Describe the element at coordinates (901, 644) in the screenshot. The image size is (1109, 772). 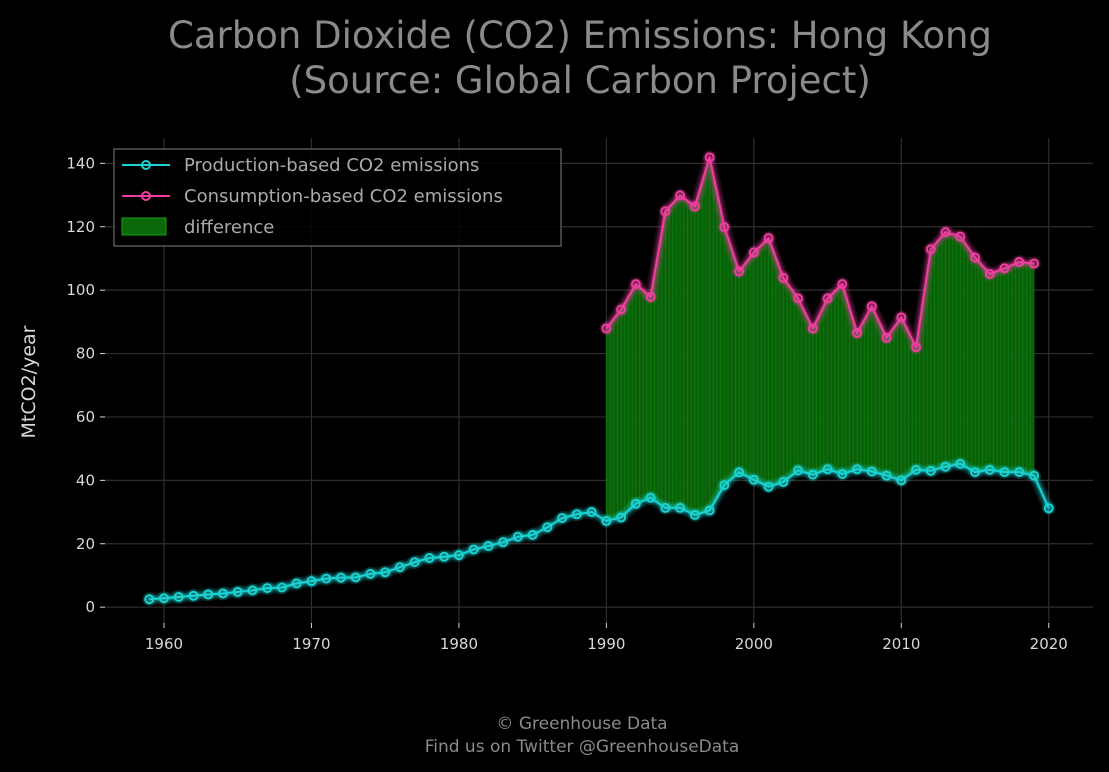
I see `x-tick-label: 2010` at that location.